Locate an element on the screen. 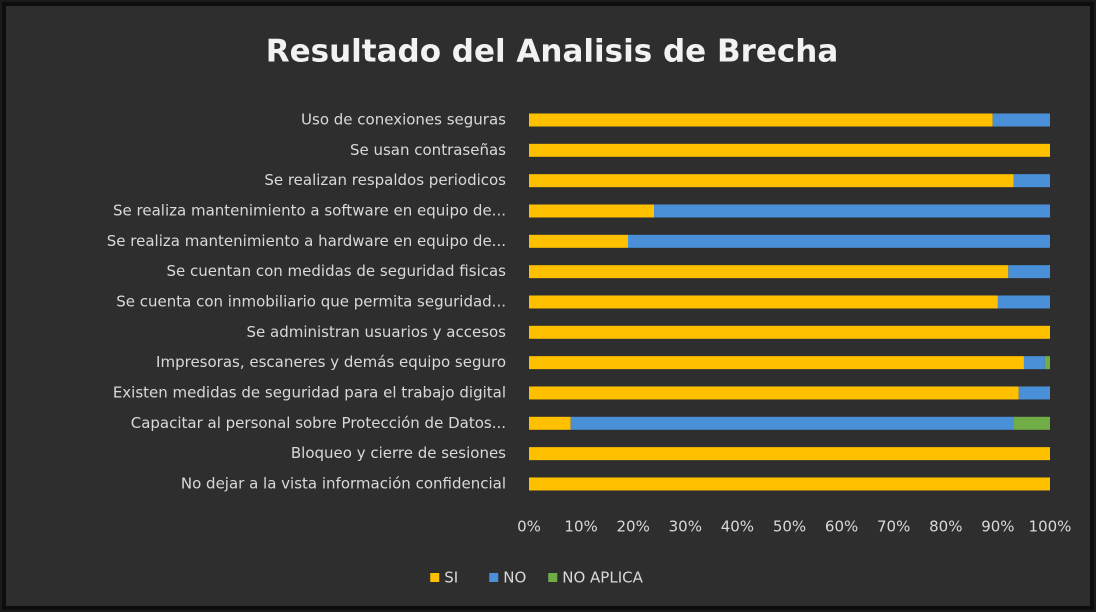 Image resolution: width=1096 pixels, height=612 pixels. x-tick-label: 20% is located at coordinates (633, 527).